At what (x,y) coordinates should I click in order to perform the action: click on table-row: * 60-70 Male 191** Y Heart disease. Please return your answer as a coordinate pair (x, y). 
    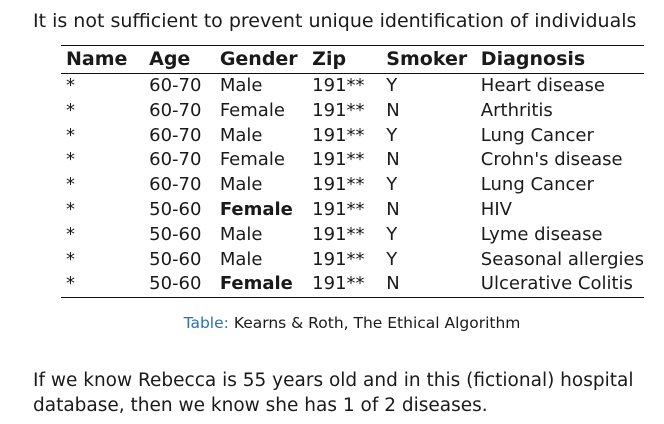
    Looking at the image, I should click on (352, 86).